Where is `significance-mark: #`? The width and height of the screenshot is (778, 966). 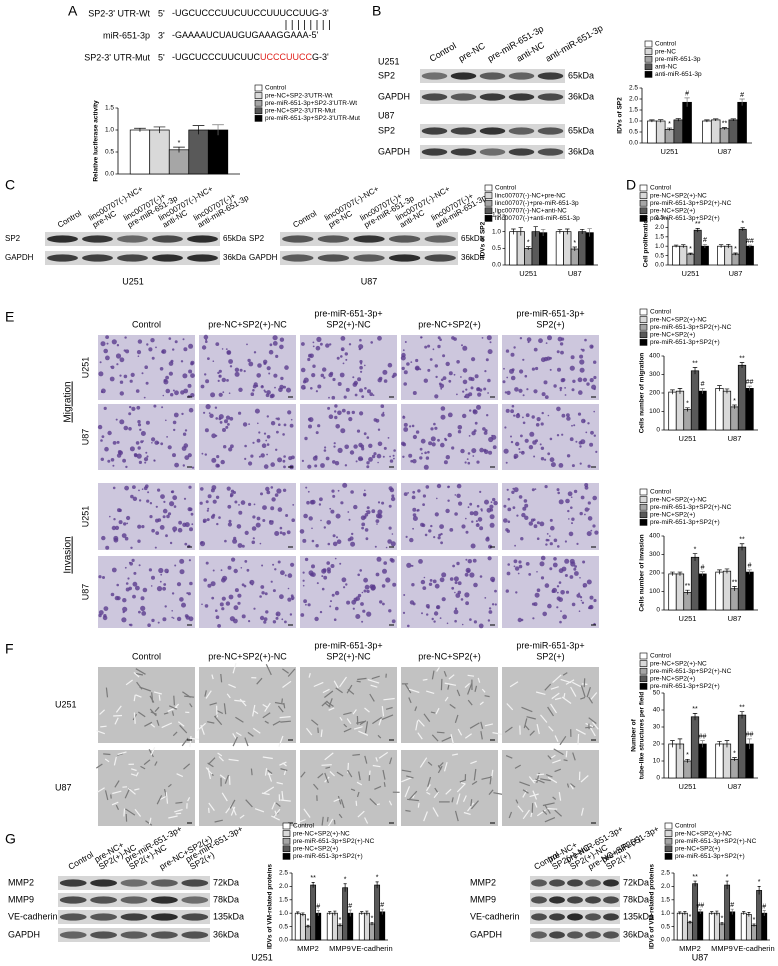 significance-mark: # is located at coordinates (705, 240).